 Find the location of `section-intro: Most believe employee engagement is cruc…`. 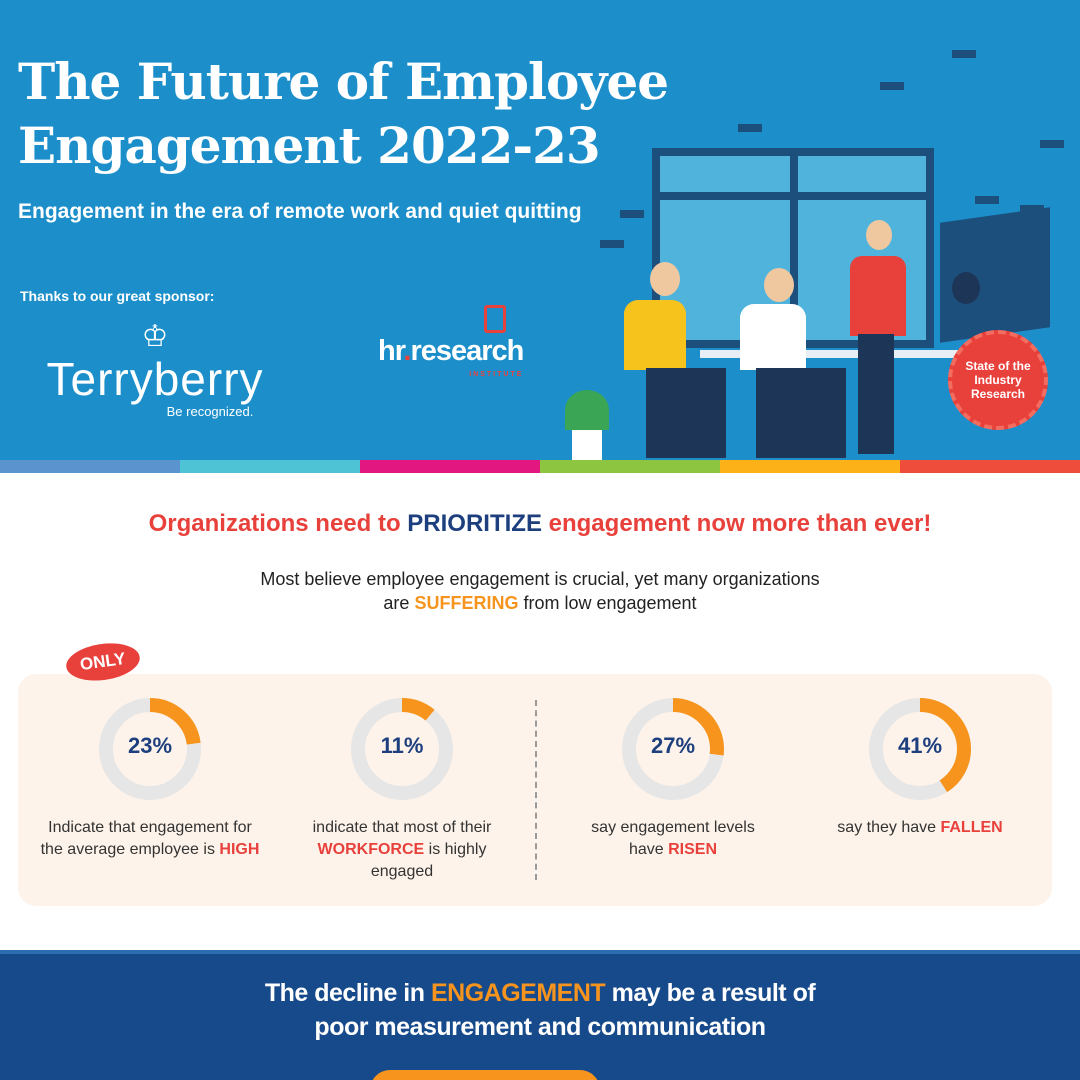

section-intro: Most believe employee engagement is cruc… is located at coordinates (540, 591).